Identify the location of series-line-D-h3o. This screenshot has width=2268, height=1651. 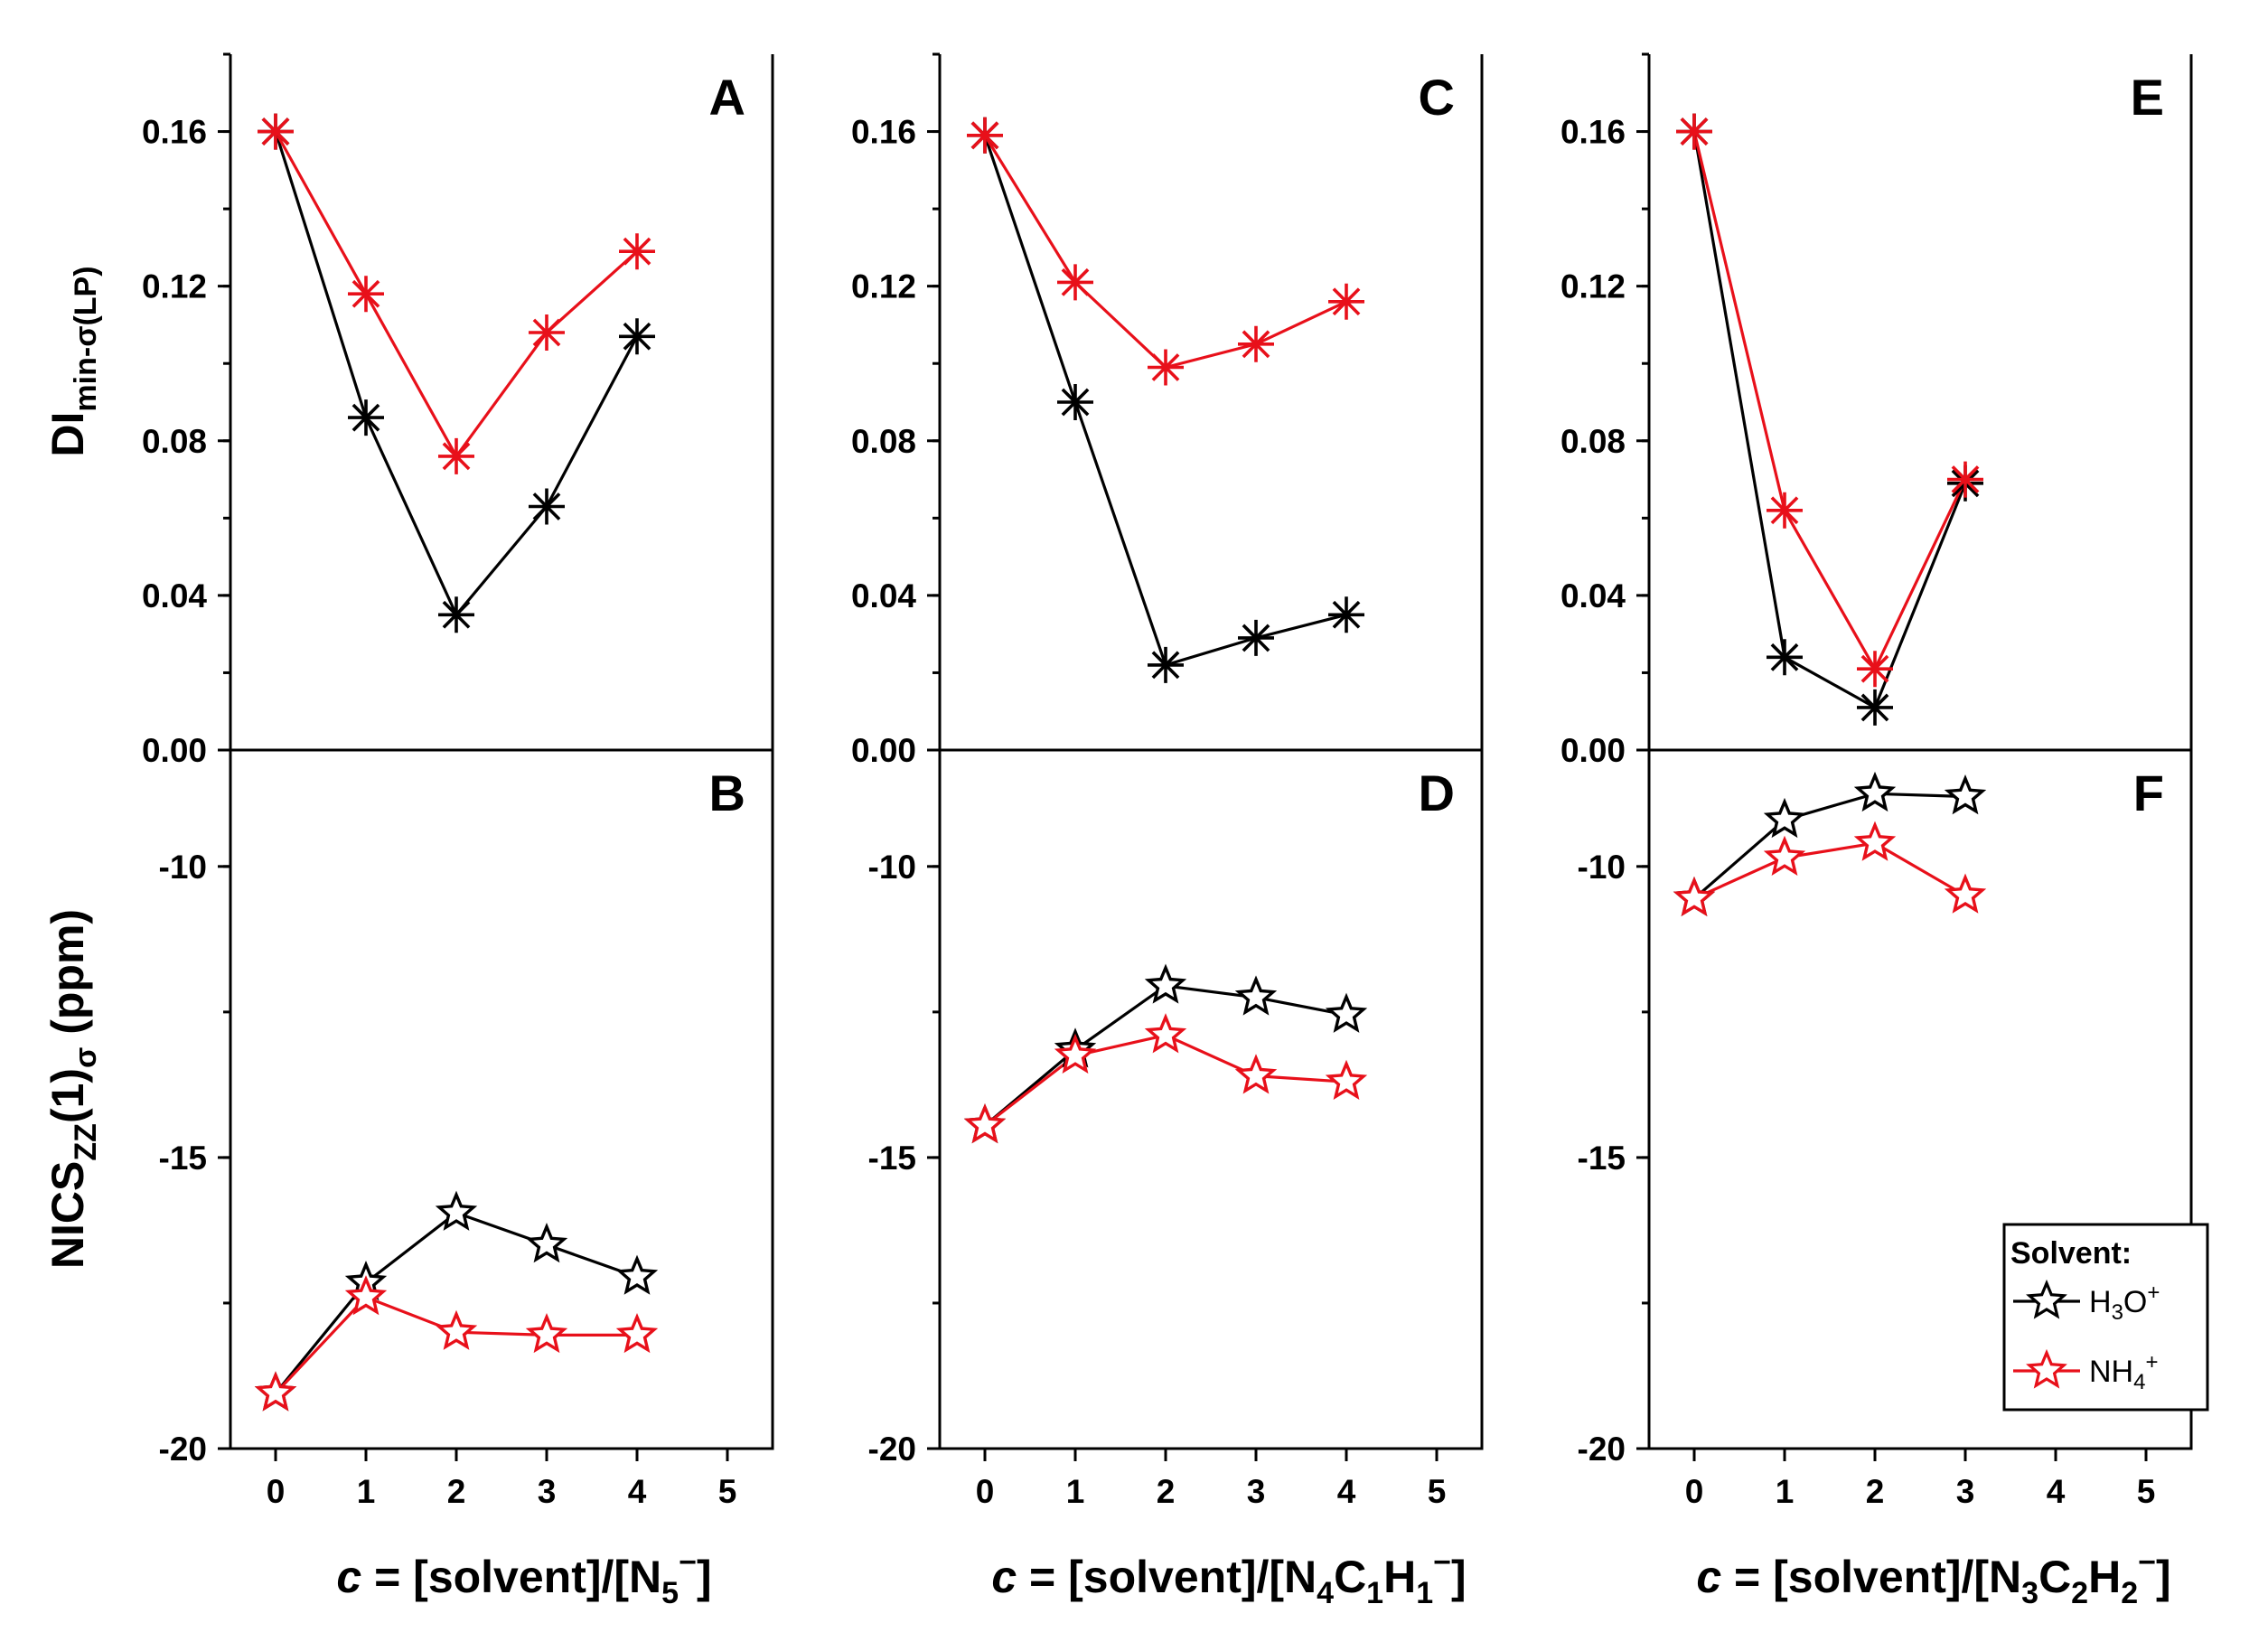
(1165, 1055).